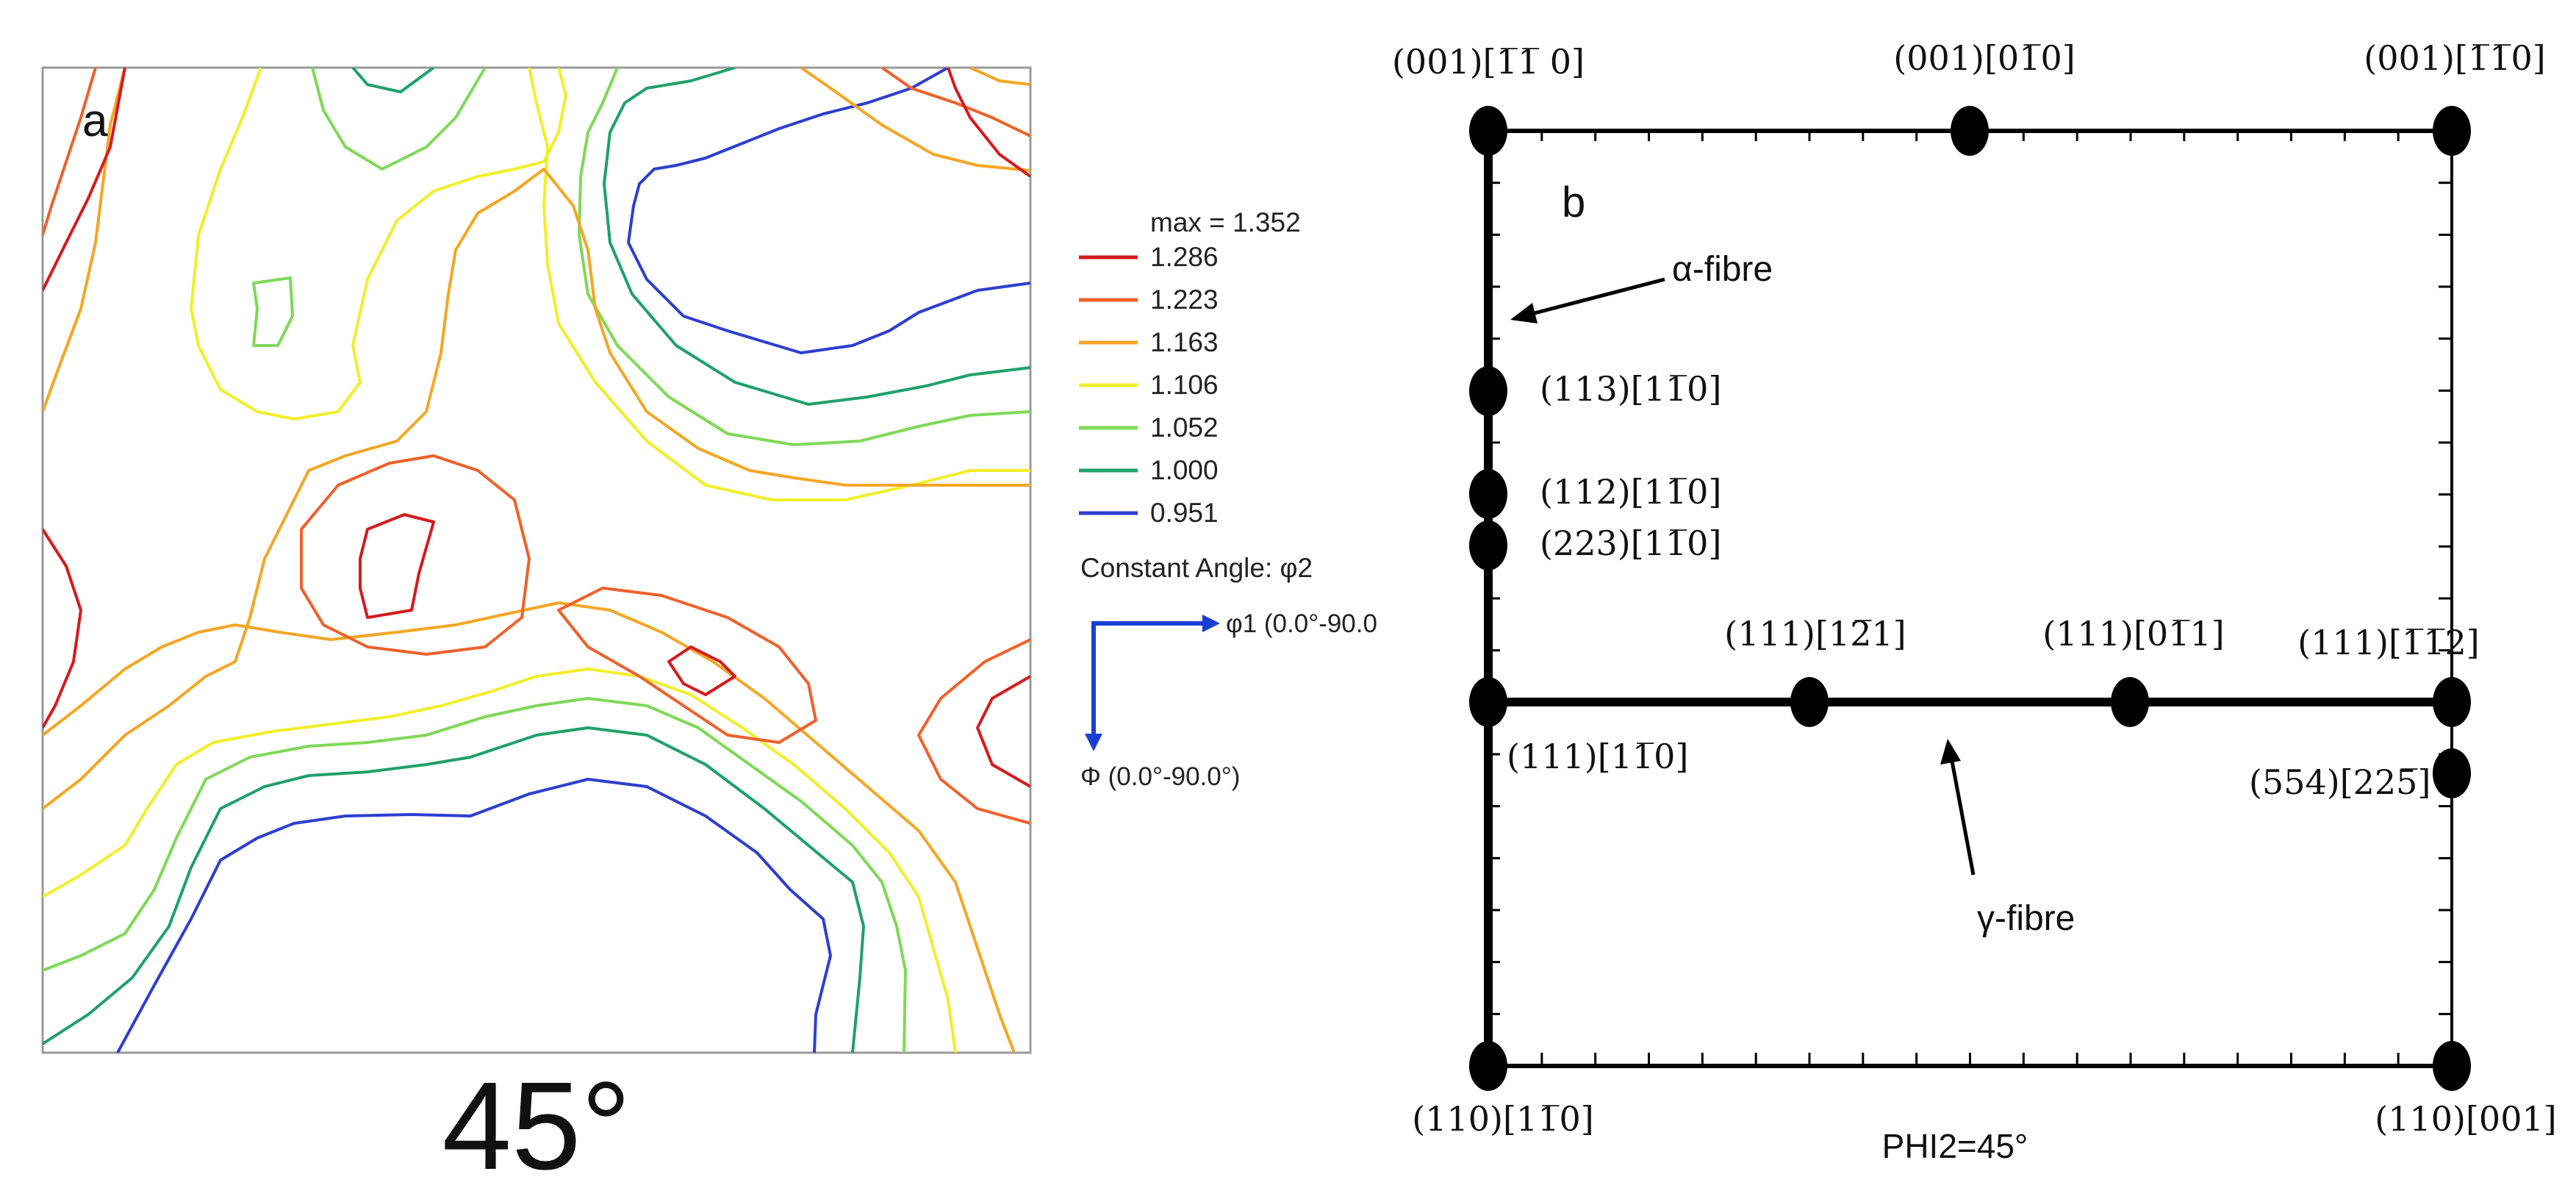 This screenshot has width=2576, height=1199. I want to click on panel-a-caption: 45°, so click(536, 1126).